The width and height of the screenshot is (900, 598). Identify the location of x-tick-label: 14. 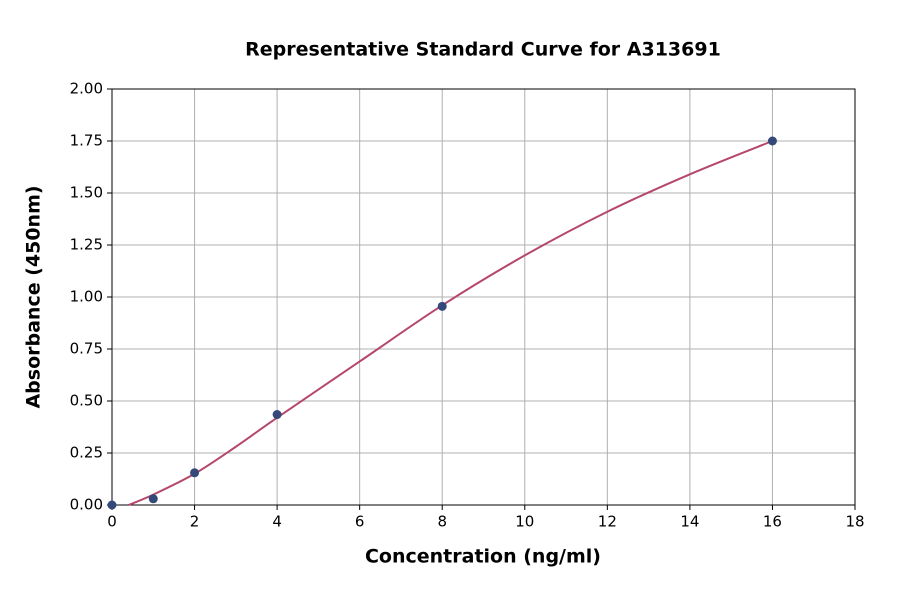
(689, 522).